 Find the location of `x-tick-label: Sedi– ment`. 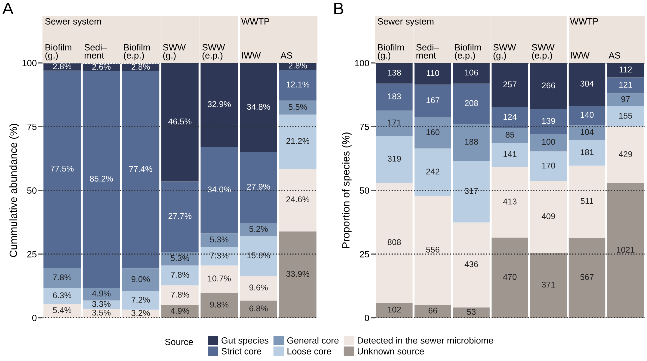

x-tick-label: Sedi– ment is located at coordinates (428, 51).